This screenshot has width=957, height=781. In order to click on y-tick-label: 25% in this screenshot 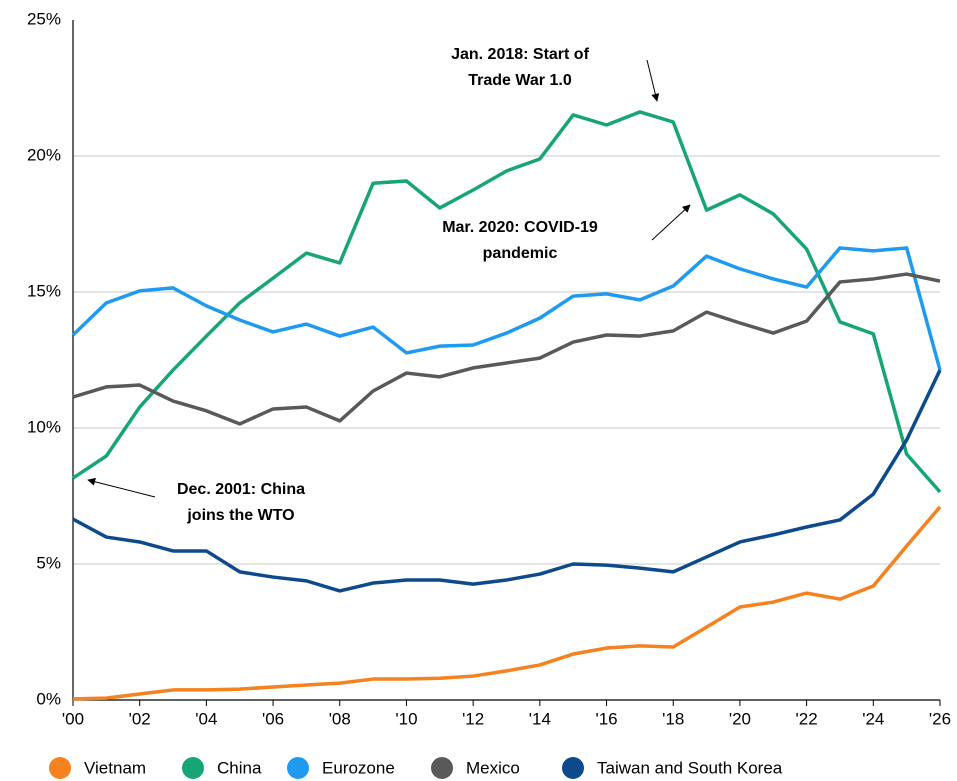, I will do `click(44, 18)`.